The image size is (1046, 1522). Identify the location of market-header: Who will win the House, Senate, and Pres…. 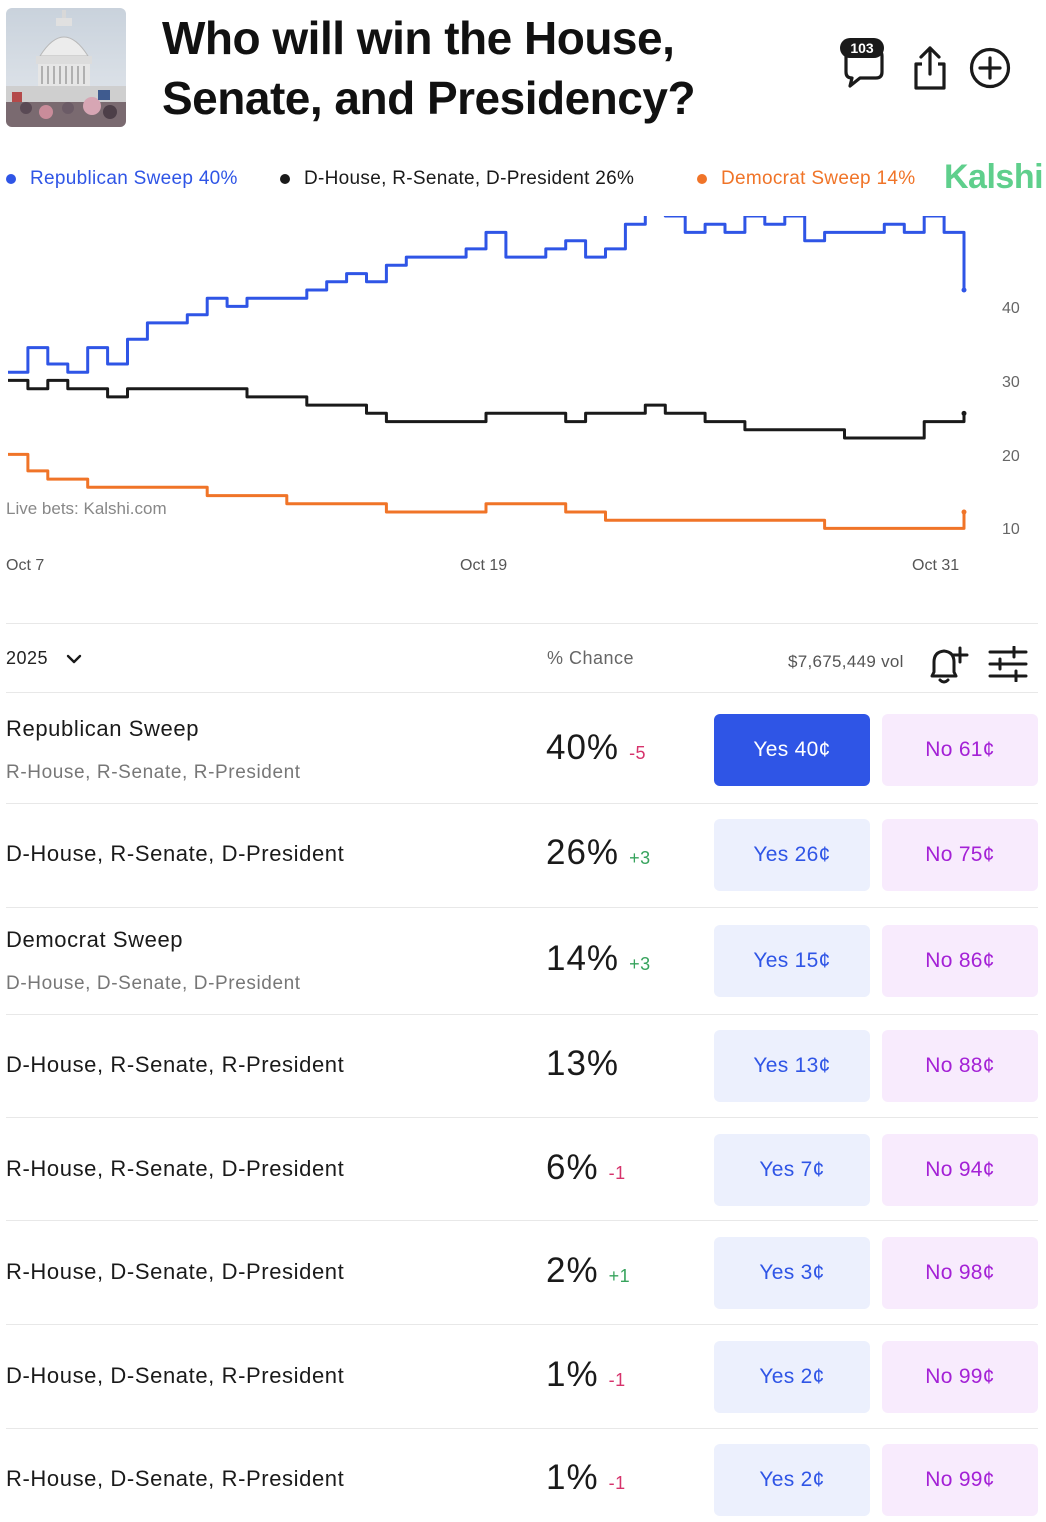
(523, 70).